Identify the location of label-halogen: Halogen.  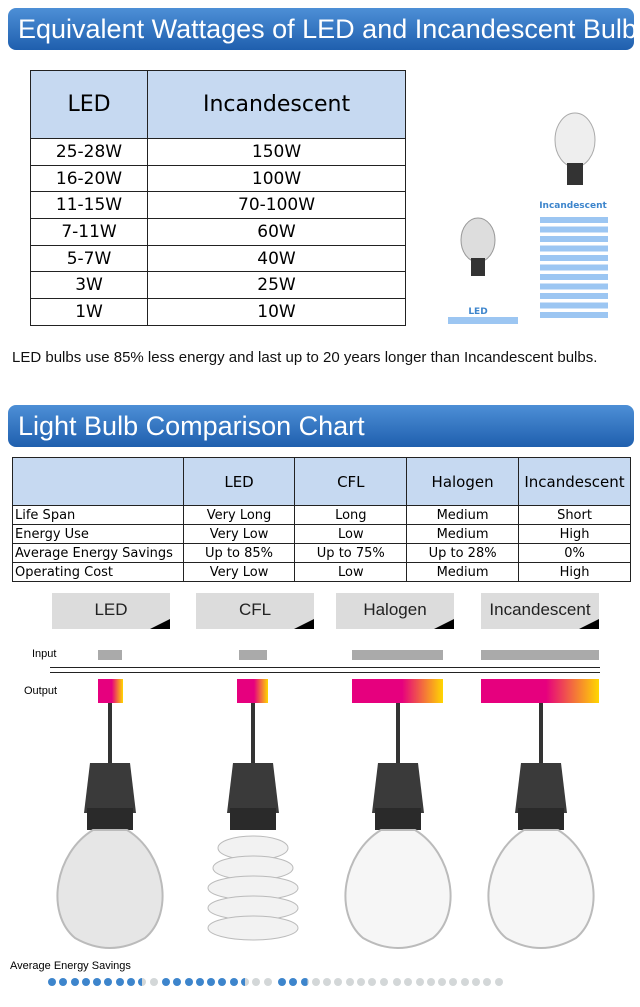
(395, 611).